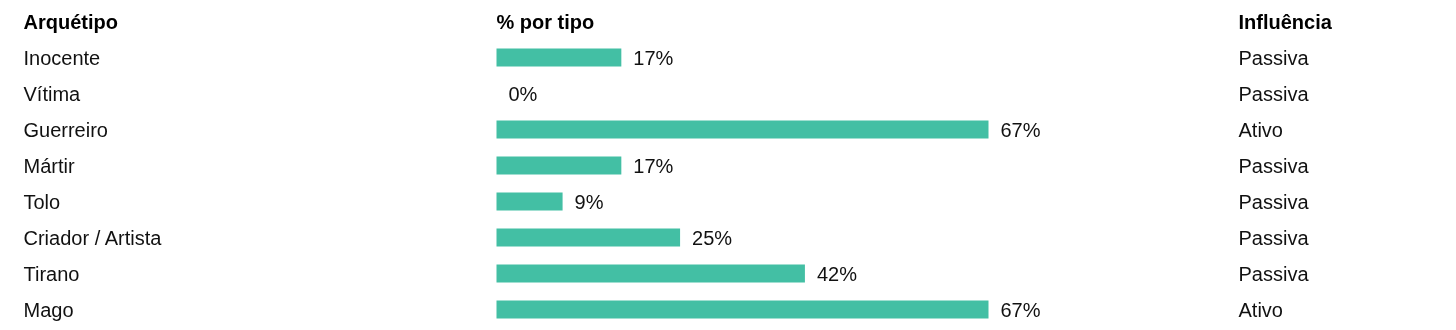 The image size is (1456, 330). Describe the element at coordinates (712, 237) in the screenshot. I see `data-label: 25%` at that location.